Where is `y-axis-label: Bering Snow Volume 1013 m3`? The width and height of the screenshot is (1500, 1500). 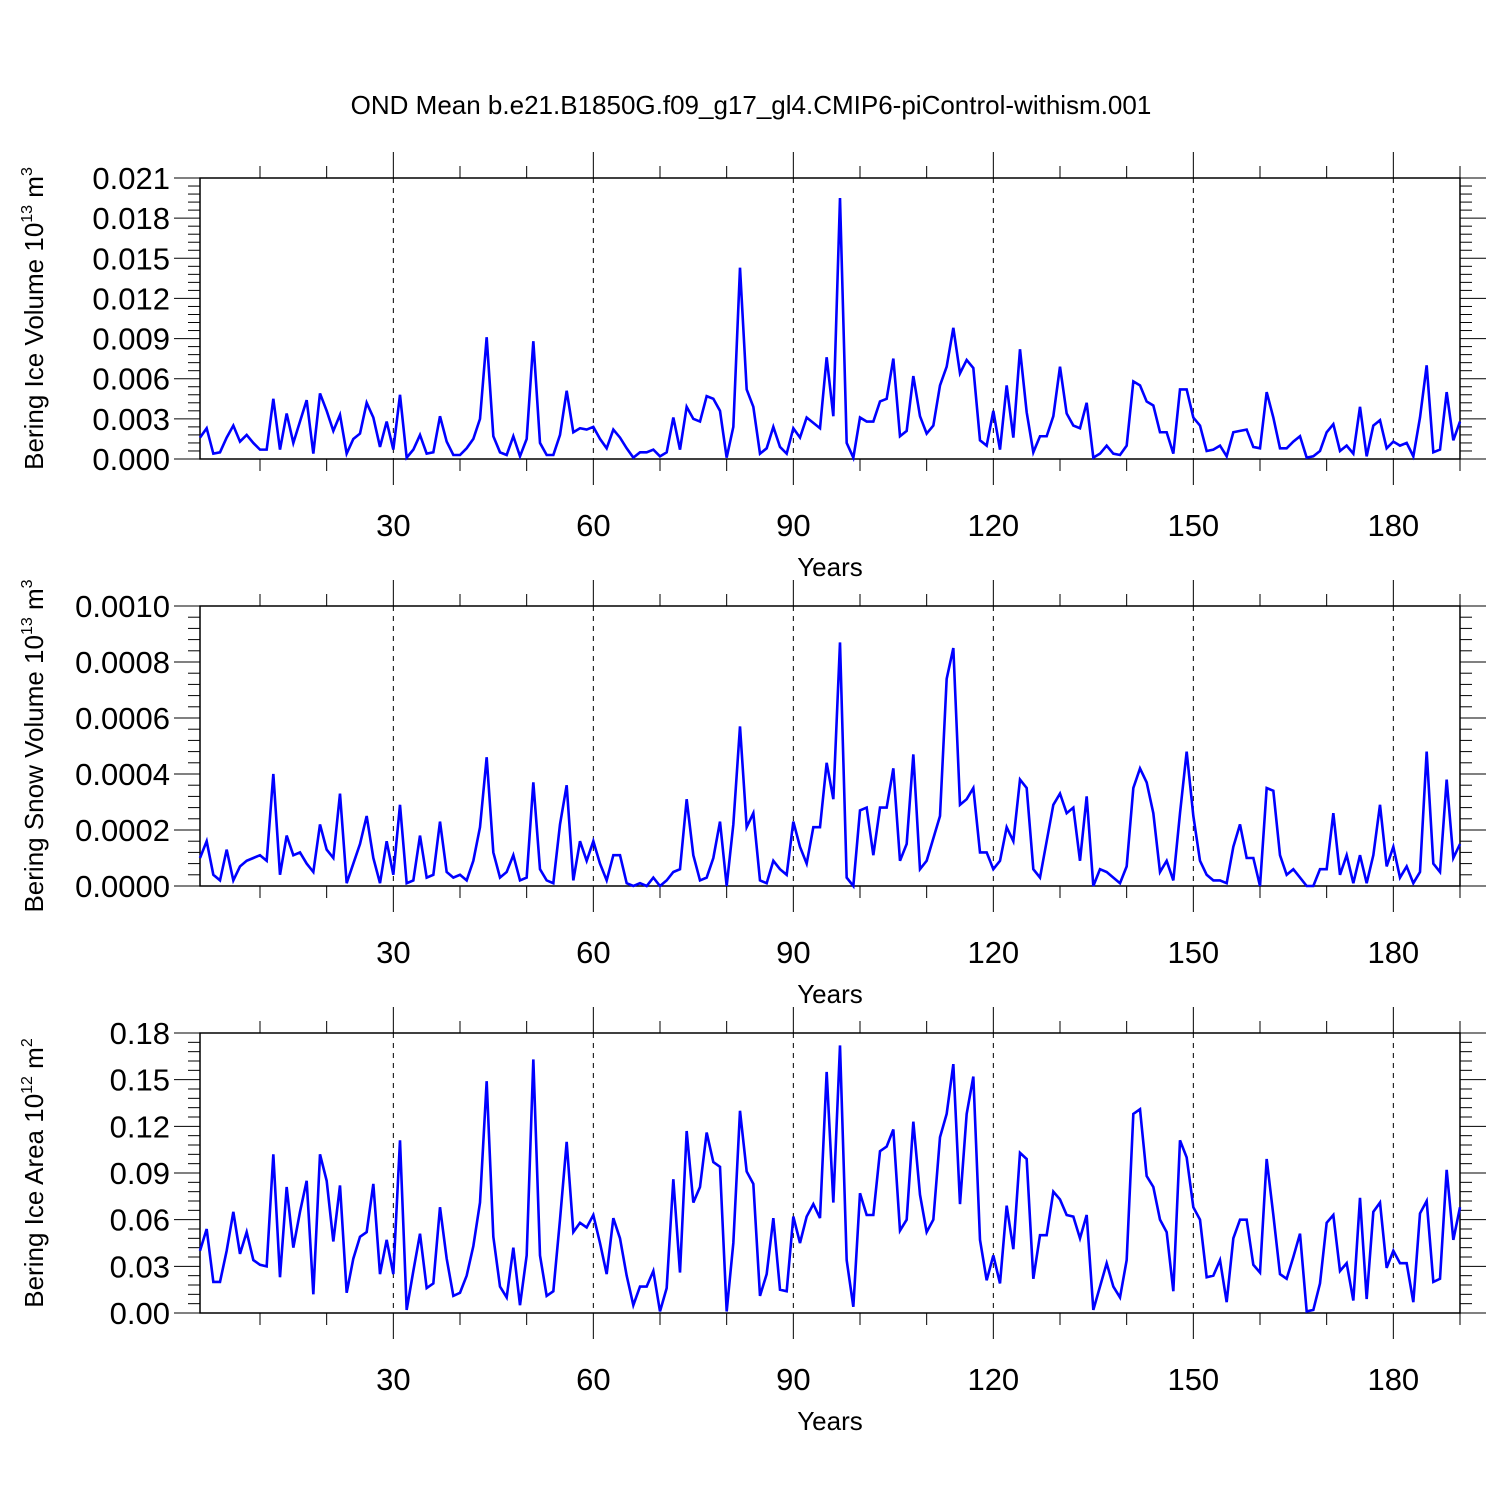
y-axis-label: Bering Snow Volume 1013 m3 is located at coordinates (34, 745).